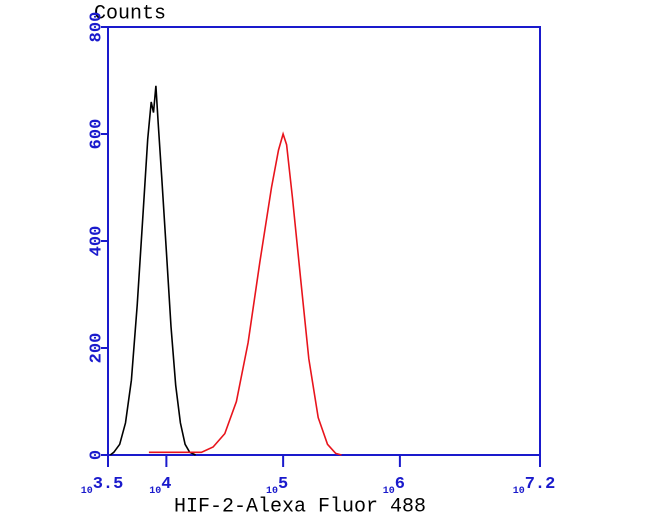  What do you see at coordinates (300, 506) in the screenshot?
I see `x-axis-title: HIF-2-Alexa Fluor 488` at bounding box center [300, 506].